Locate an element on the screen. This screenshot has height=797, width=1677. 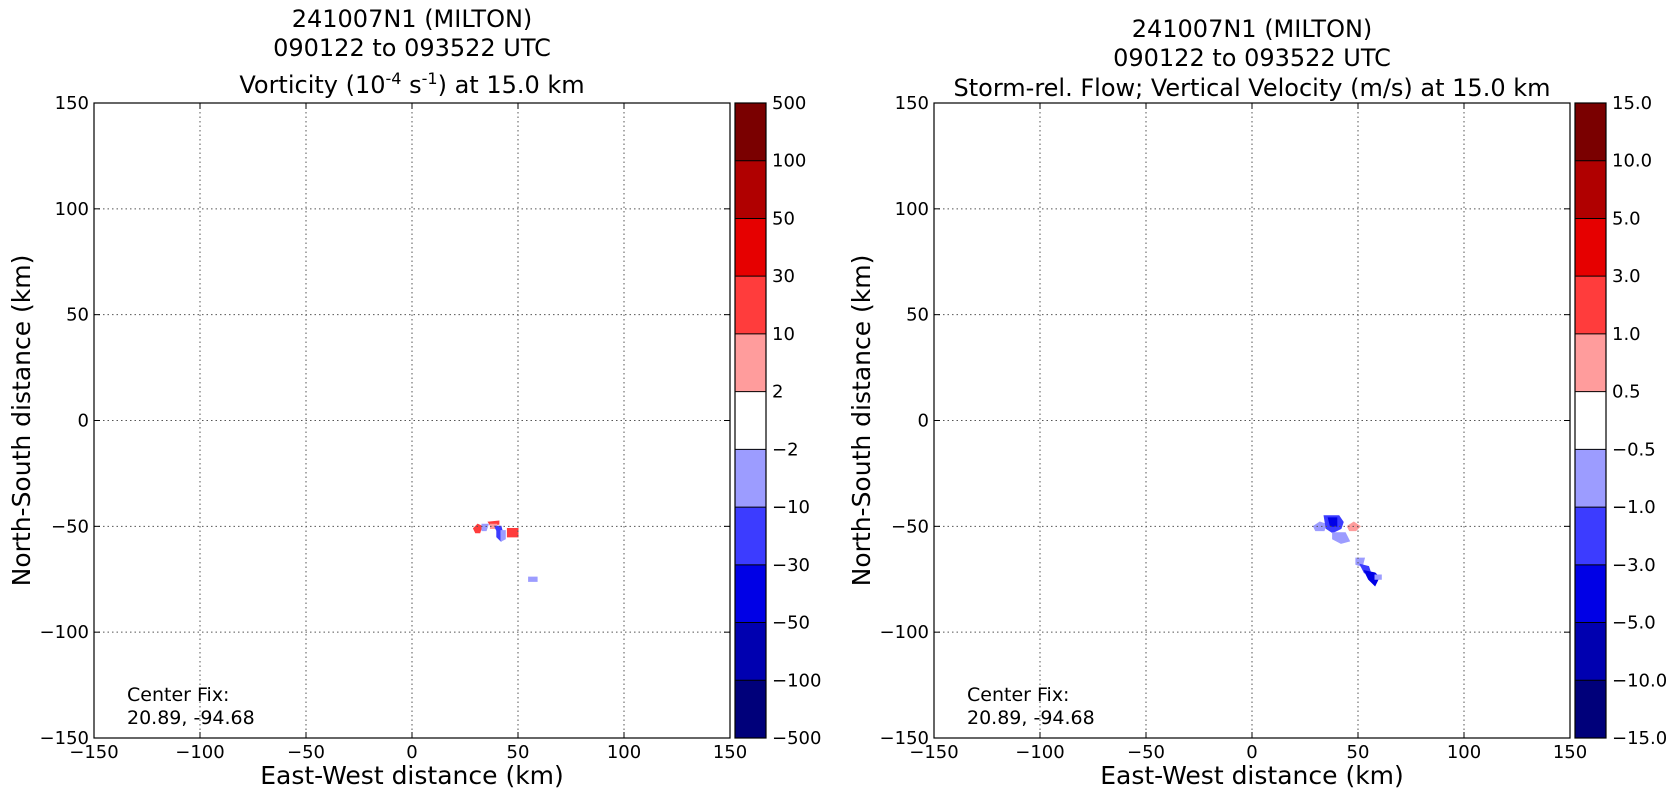
x-tick-label: 150 is located at coordinates (730, 752).